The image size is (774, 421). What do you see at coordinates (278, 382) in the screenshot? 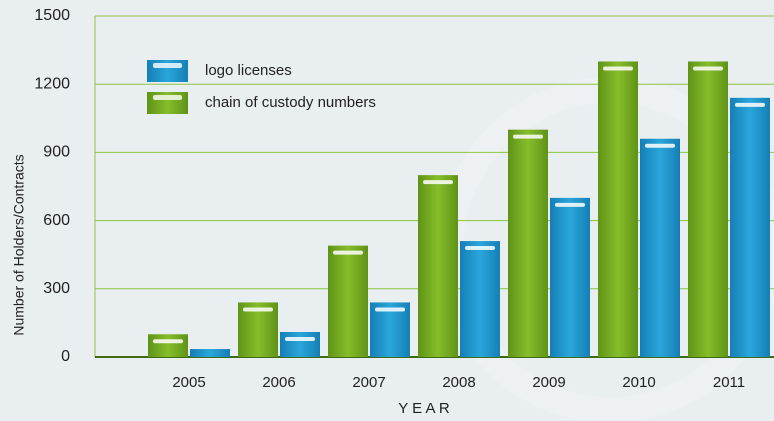
I see `x-tick-label: 2006` at bounding box center [278, 382].